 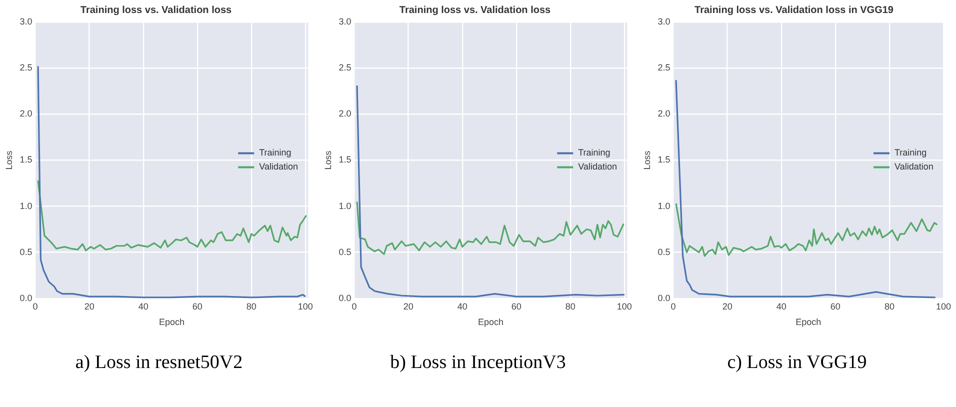 What do you see at coordinates (797, 363) in the screenshot?
I see `text: c) Loss in VGG19` at bounding box center [797, 363].